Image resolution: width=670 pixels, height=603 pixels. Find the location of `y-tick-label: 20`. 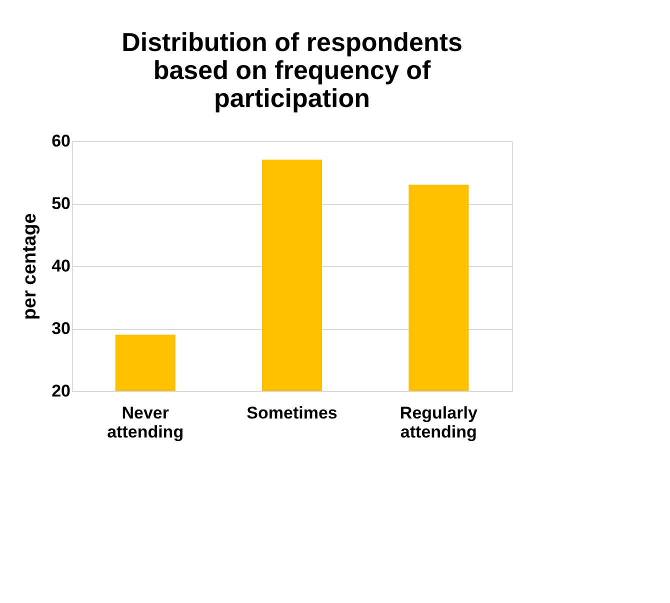

y-tick-label: 20 is located at coordinates (61, 391).